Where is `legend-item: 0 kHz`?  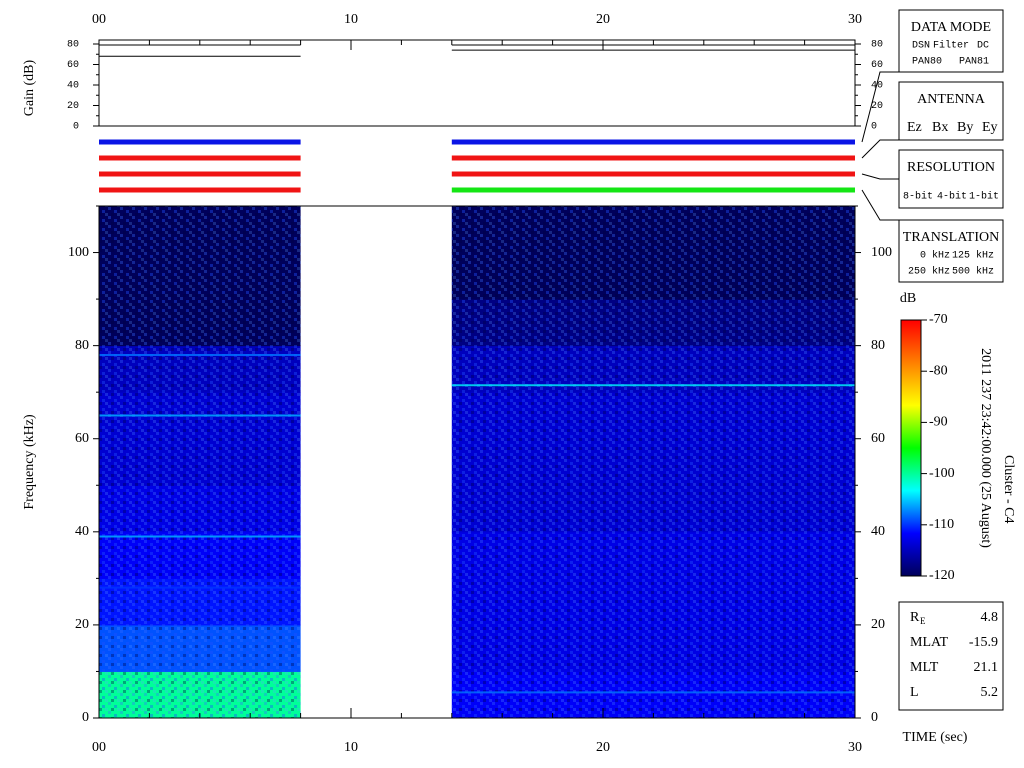 legend-item: 0 kHz is located at coordinates (935, 256).